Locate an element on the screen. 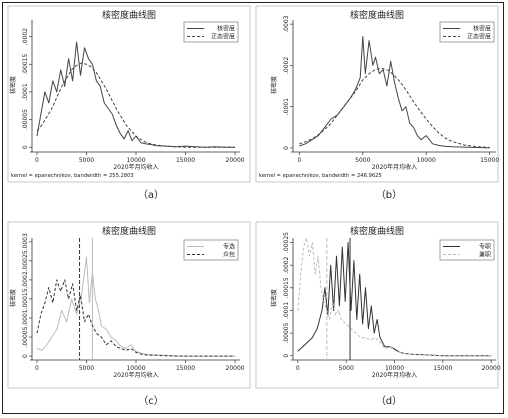 This screenshot has height=418, width=508. panel-caption: （b） is located at coordinates (389, 195).